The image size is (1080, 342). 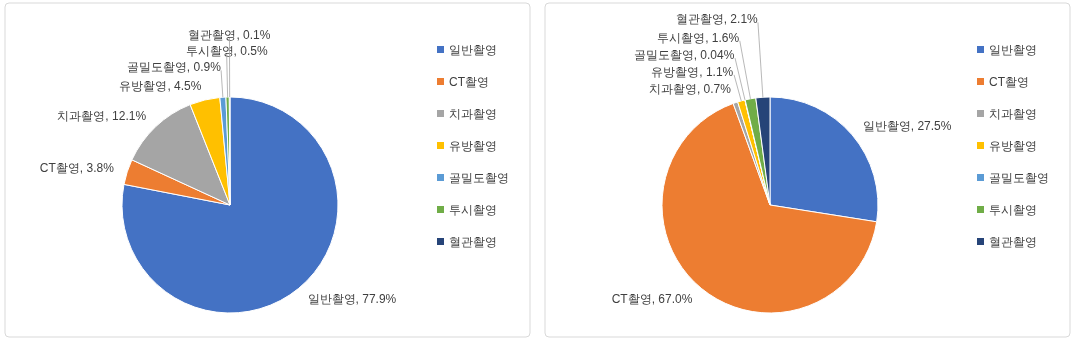 I want to click on data-label: 투시촬영, 0.5%, so click(x=226, y=51).